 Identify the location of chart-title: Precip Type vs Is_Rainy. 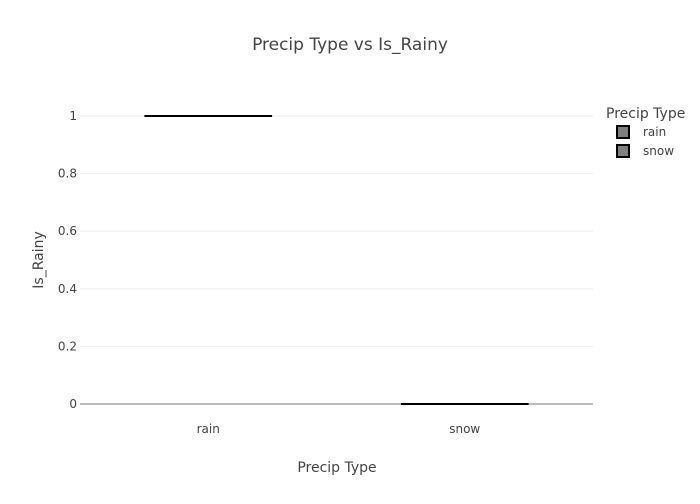
(350, 45).